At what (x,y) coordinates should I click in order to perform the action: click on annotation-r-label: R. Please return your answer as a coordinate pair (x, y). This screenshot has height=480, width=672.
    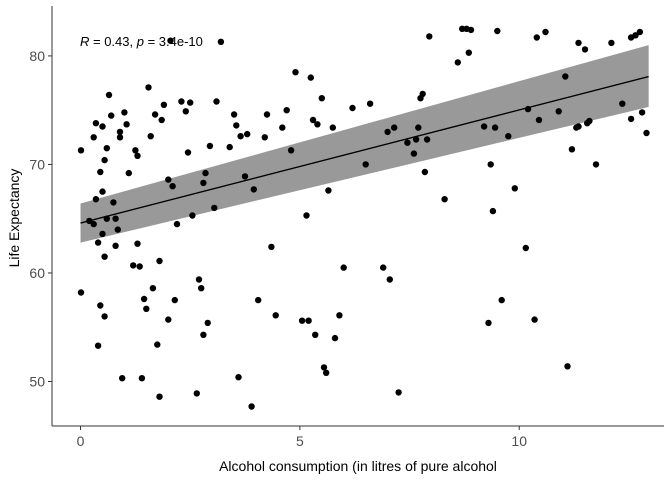
    Looking at the image, I should click on (84, 41).